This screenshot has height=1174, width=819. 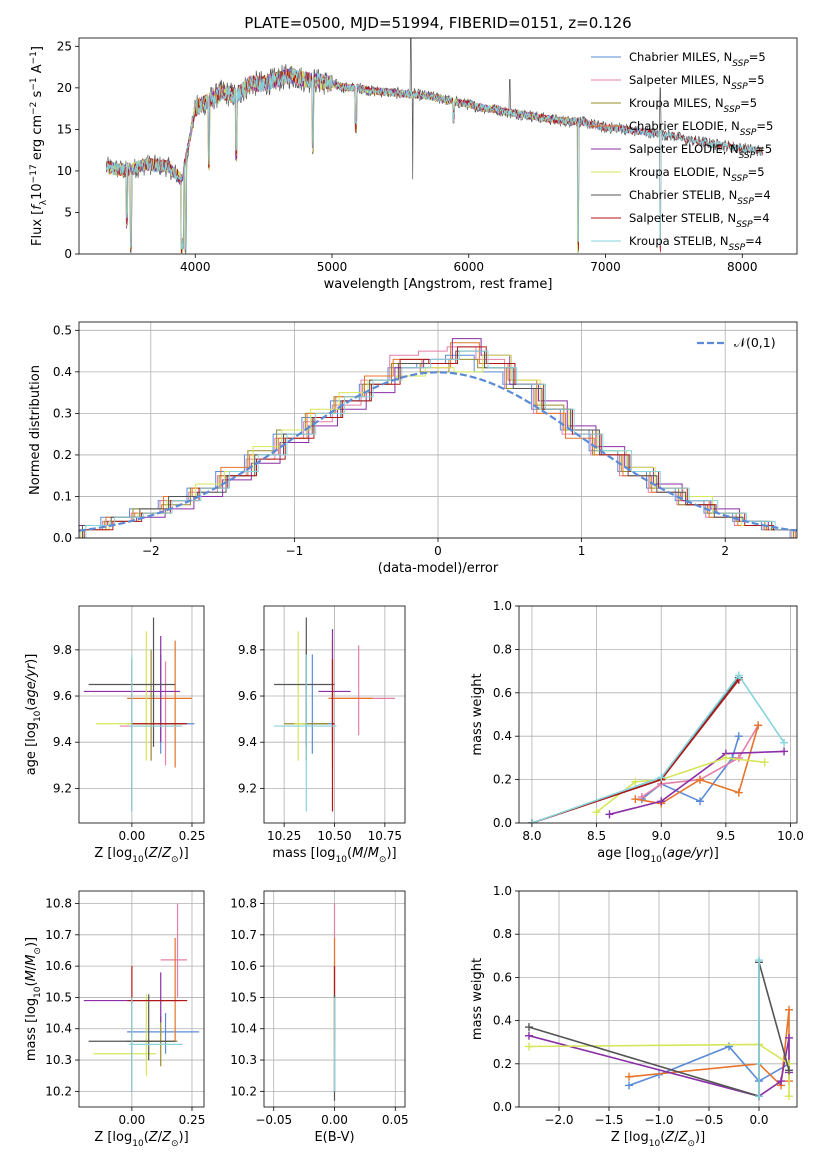 I want to click on y-tick-label: 1.0, so click(x=502, y=891).